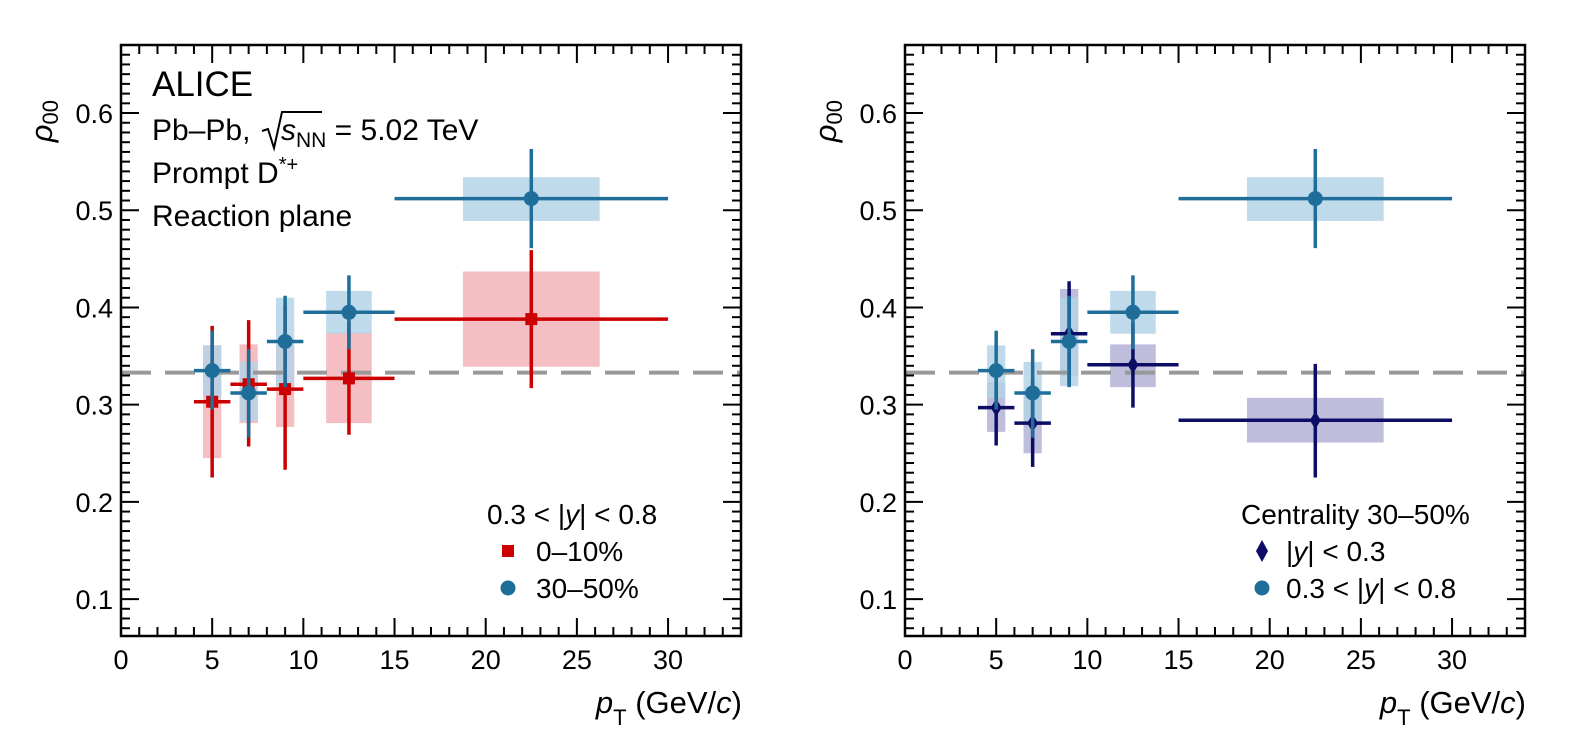  What do you see at coordinates (252, 216) in the screenshot?
I see `method-label: Reaction plane` at bounding box center [252, 216].